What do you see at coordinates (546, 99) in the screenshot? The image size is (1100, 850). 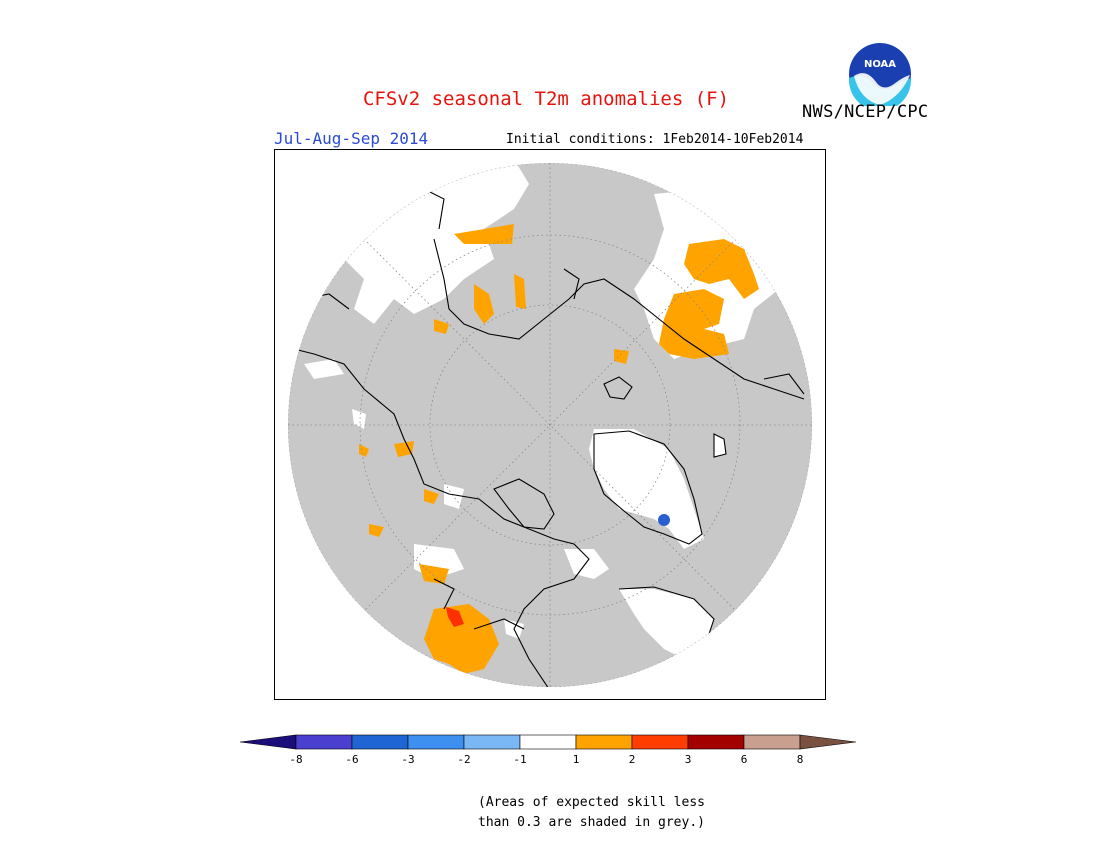 I see `chart-title: CFSv2 seasonal T2m anomalies (F)` at bounding box center [546, 99].